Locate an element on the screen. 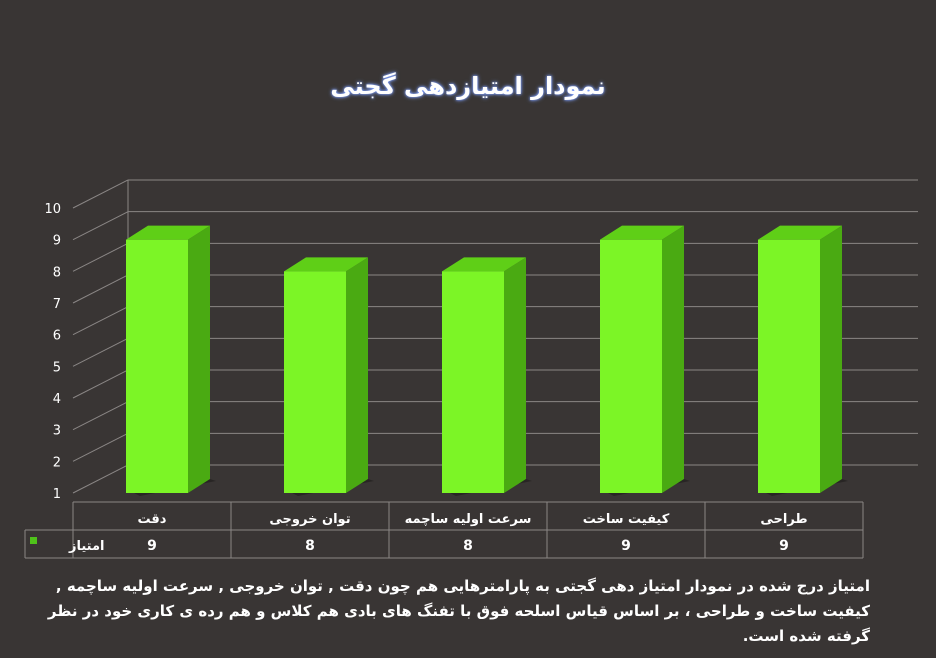 Image resolution: width=936 pixels, height=658 pixels. y-tick-label: 8 is located at coordinates (57, 272).